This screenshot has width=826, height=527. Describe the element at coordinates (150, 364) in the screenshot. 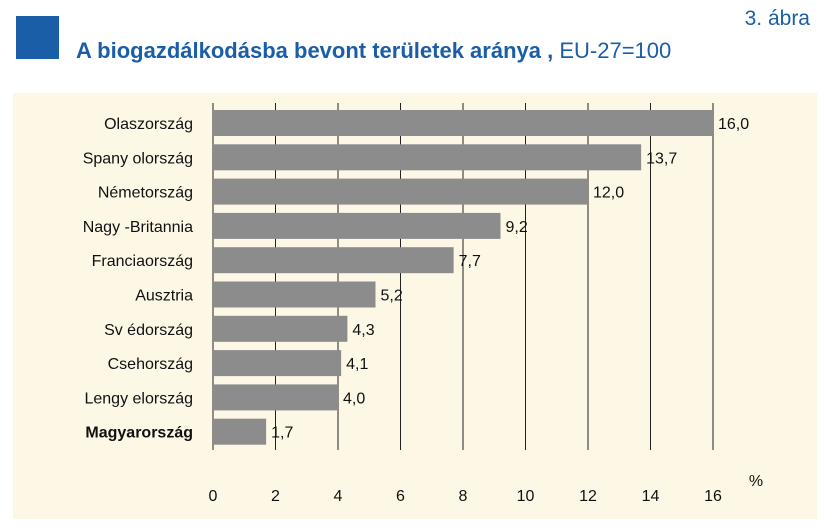

I see `category-label: Csehország` at that location.